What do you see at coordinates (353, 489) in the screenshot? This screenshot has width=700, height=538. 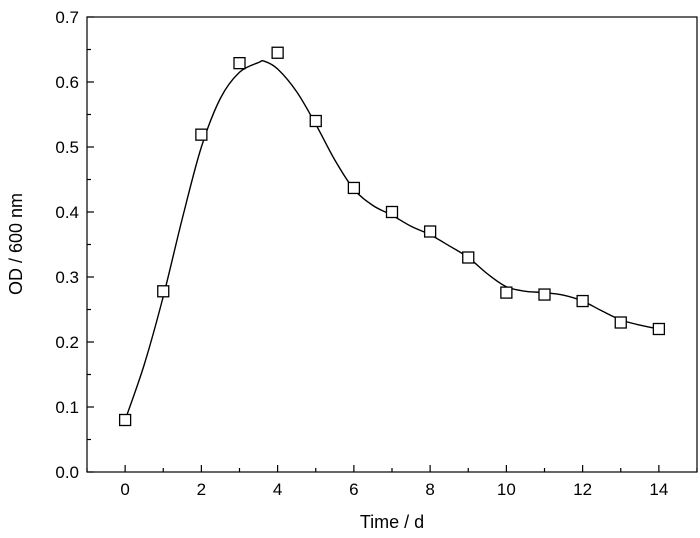 I see `x-tick-label: 6` at bounding box center [353, 489].